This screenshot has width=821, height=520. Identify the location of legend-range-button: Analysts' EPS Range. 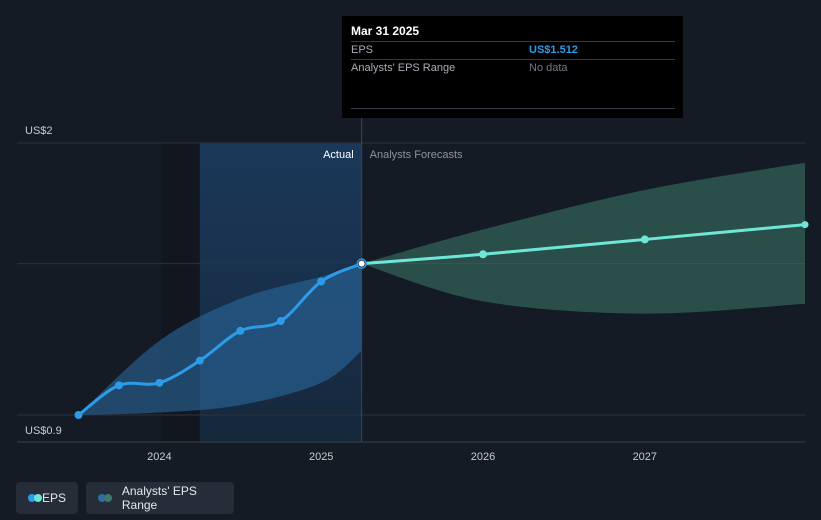
(160, 498).